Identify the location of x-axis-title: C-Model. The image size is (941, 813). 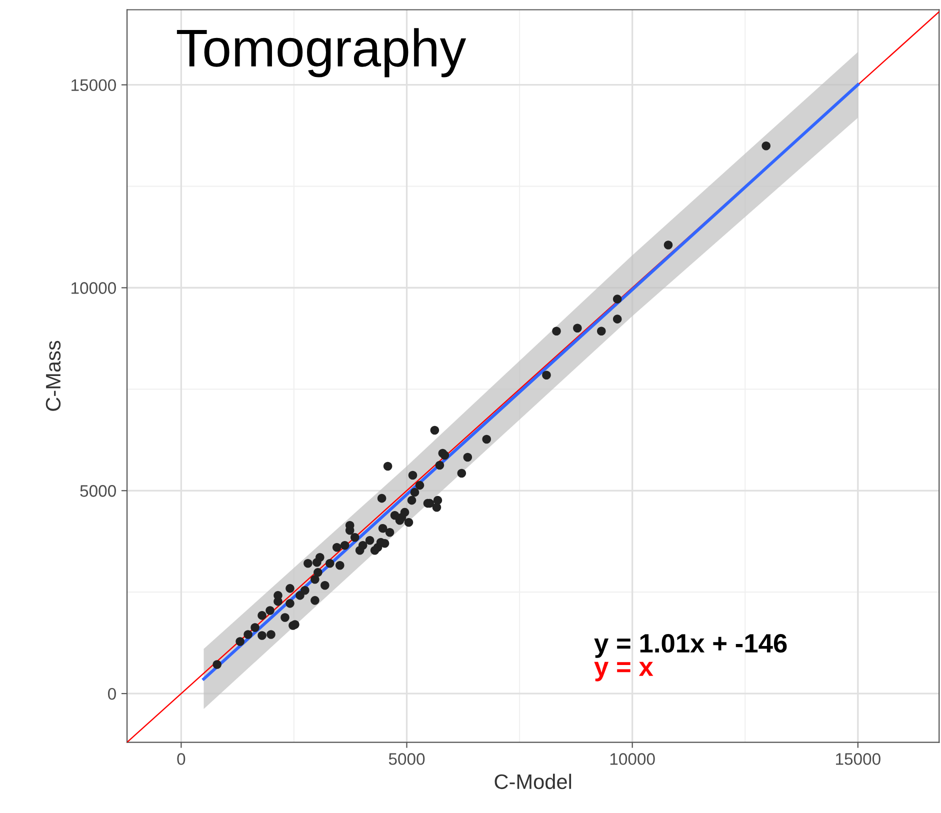
(533, 782).